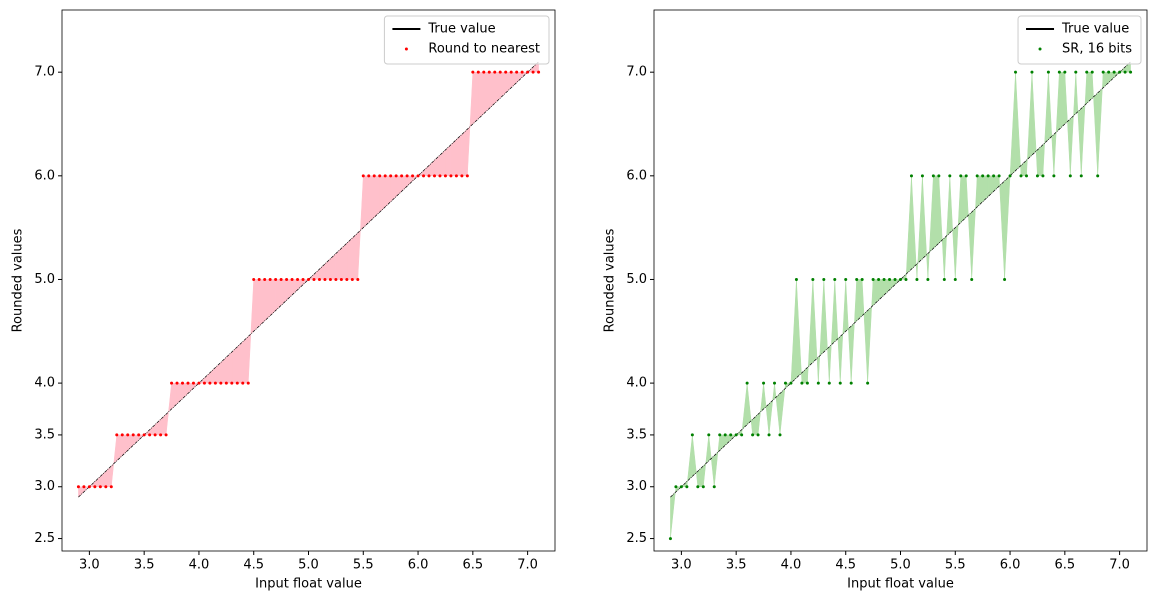 Image resolution: width=1156 pixels, height=602 pixels. Describe the element at coordinates (1010, 565) in the screenshot. I see `x-tick-label: 6.0` at that location.